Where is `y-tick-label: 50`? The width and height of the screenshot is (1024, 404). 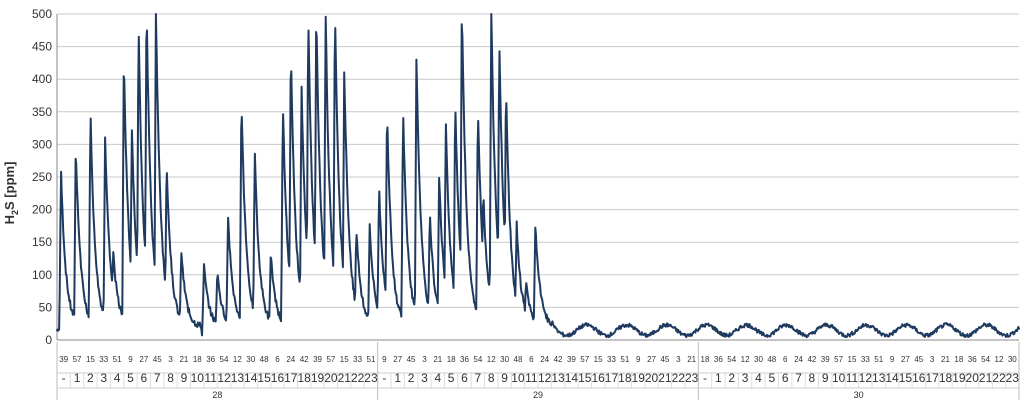 y-tick-label: 50 is located at coordinates (46, 307).